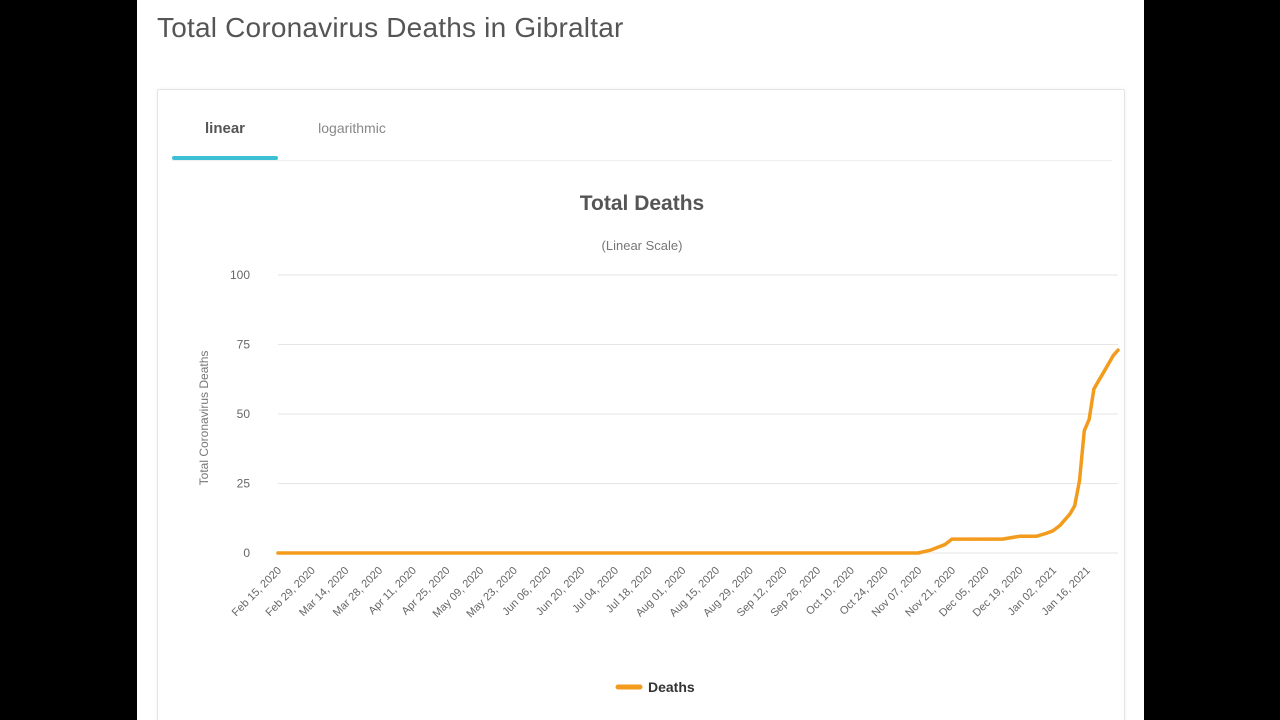  I want to click on legend: Deaths, so click(655, 687).